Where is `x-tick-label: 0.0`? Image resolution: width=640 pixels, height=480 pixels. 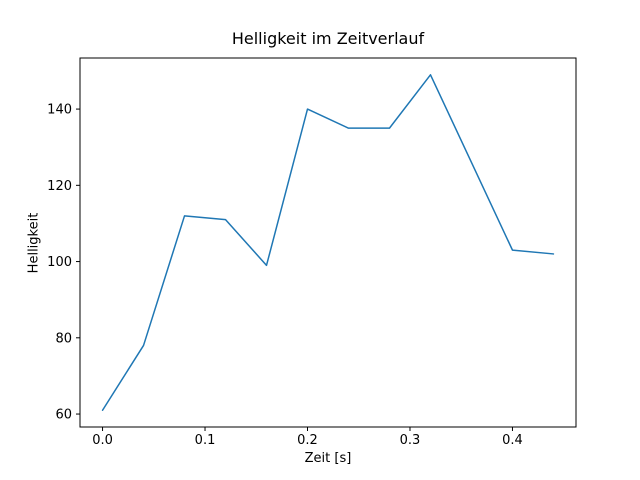 x-tick-label: 0.0 is located at coordinates (102, 440).